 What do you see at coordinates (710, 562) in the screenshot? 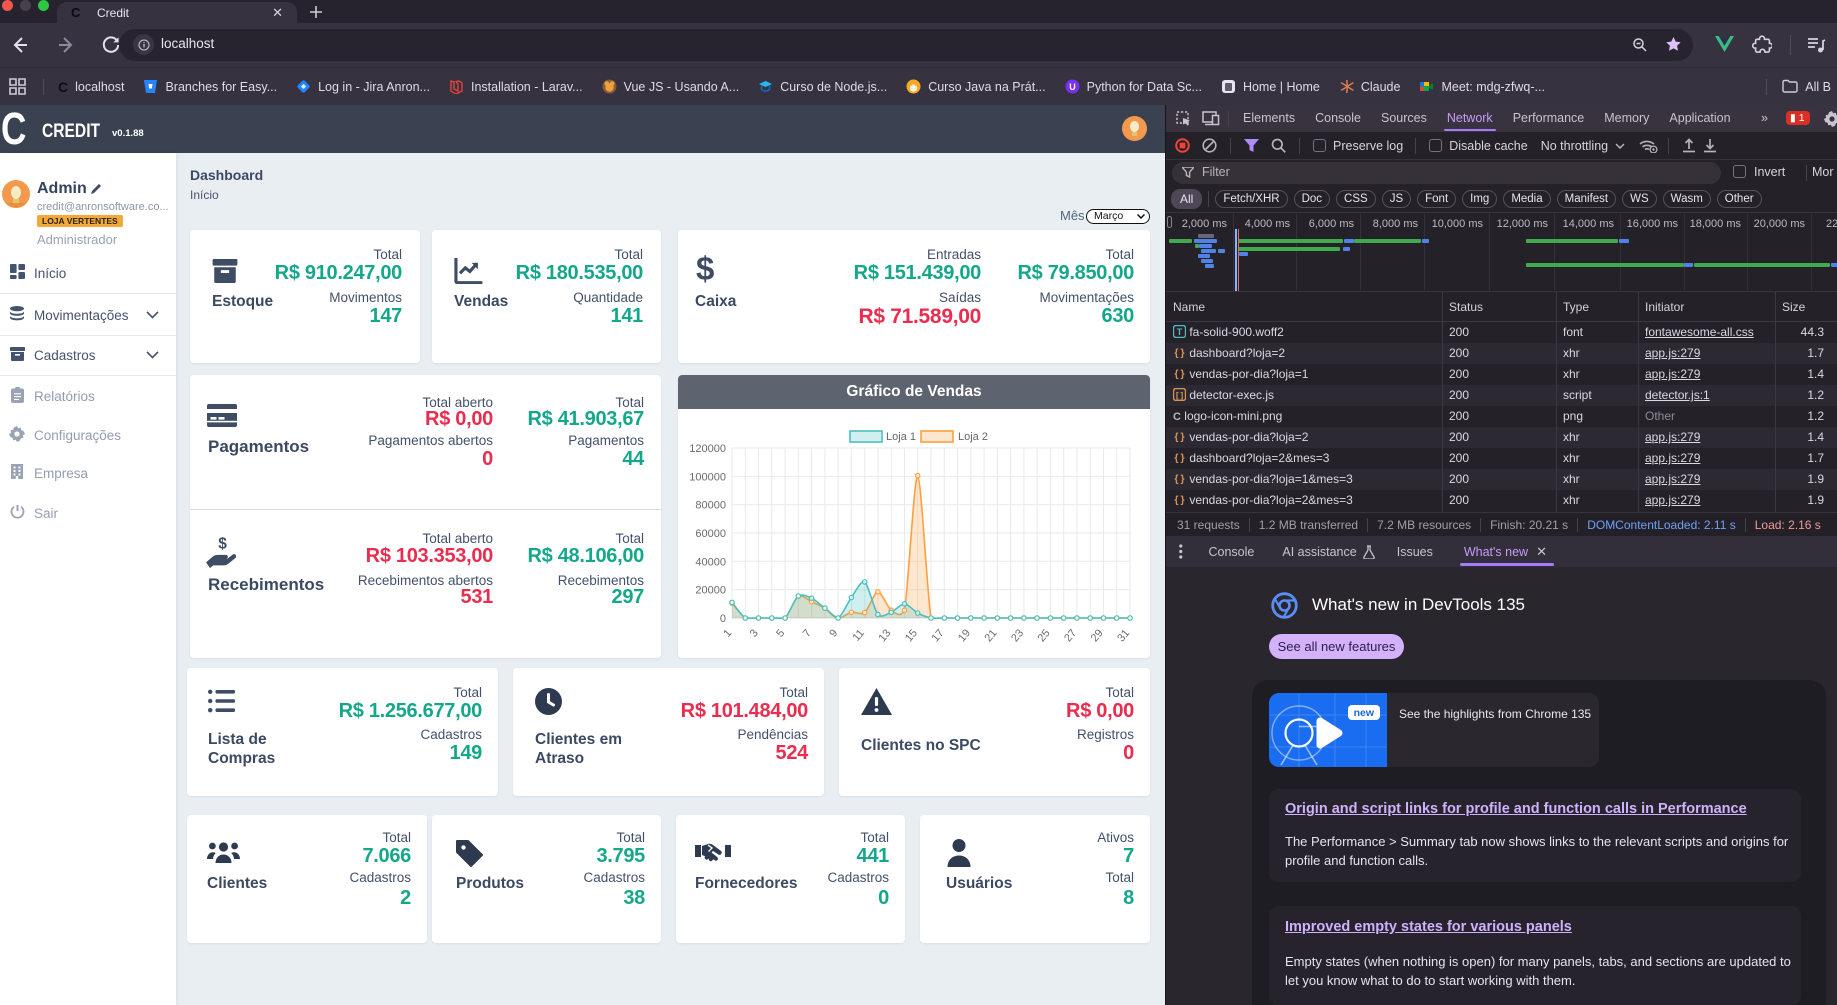
I see `svg-text: 40000` at bounding box center [710, 562].